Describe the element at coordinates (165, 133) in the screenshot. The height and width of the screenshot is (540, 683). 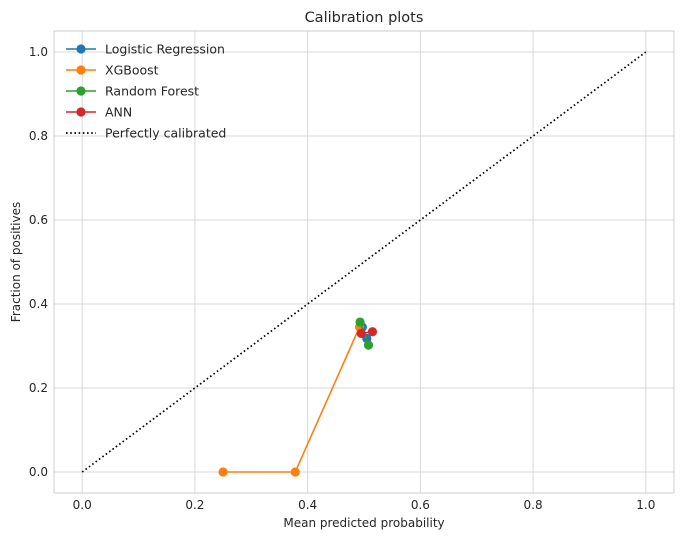
I see `legend-label: Perfectly calibrated` at that location.